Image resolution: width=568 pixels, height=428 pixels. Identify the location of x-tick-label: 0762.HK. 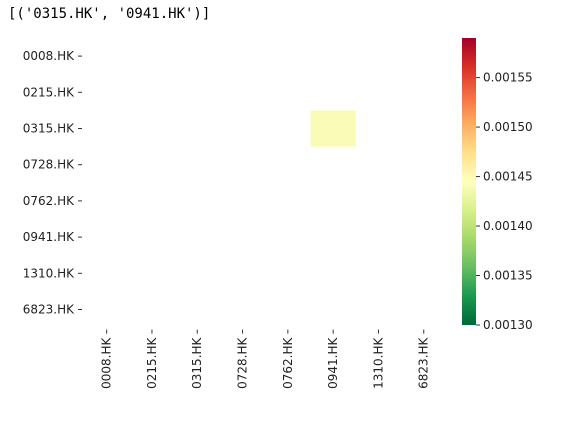
(288, 362).